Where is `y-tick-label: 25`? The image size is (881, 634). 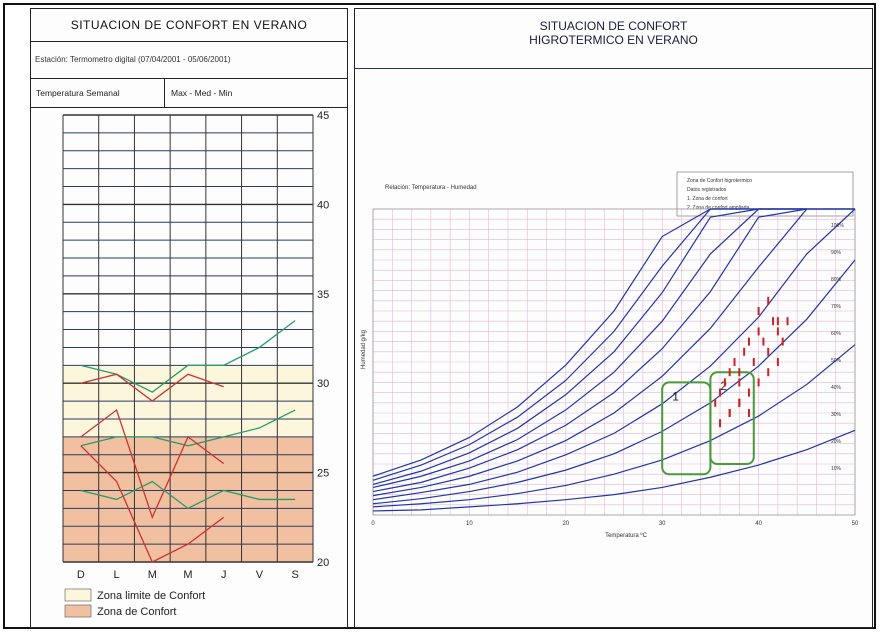
y-tick-label: 25 is located at coordinates (323, 474).